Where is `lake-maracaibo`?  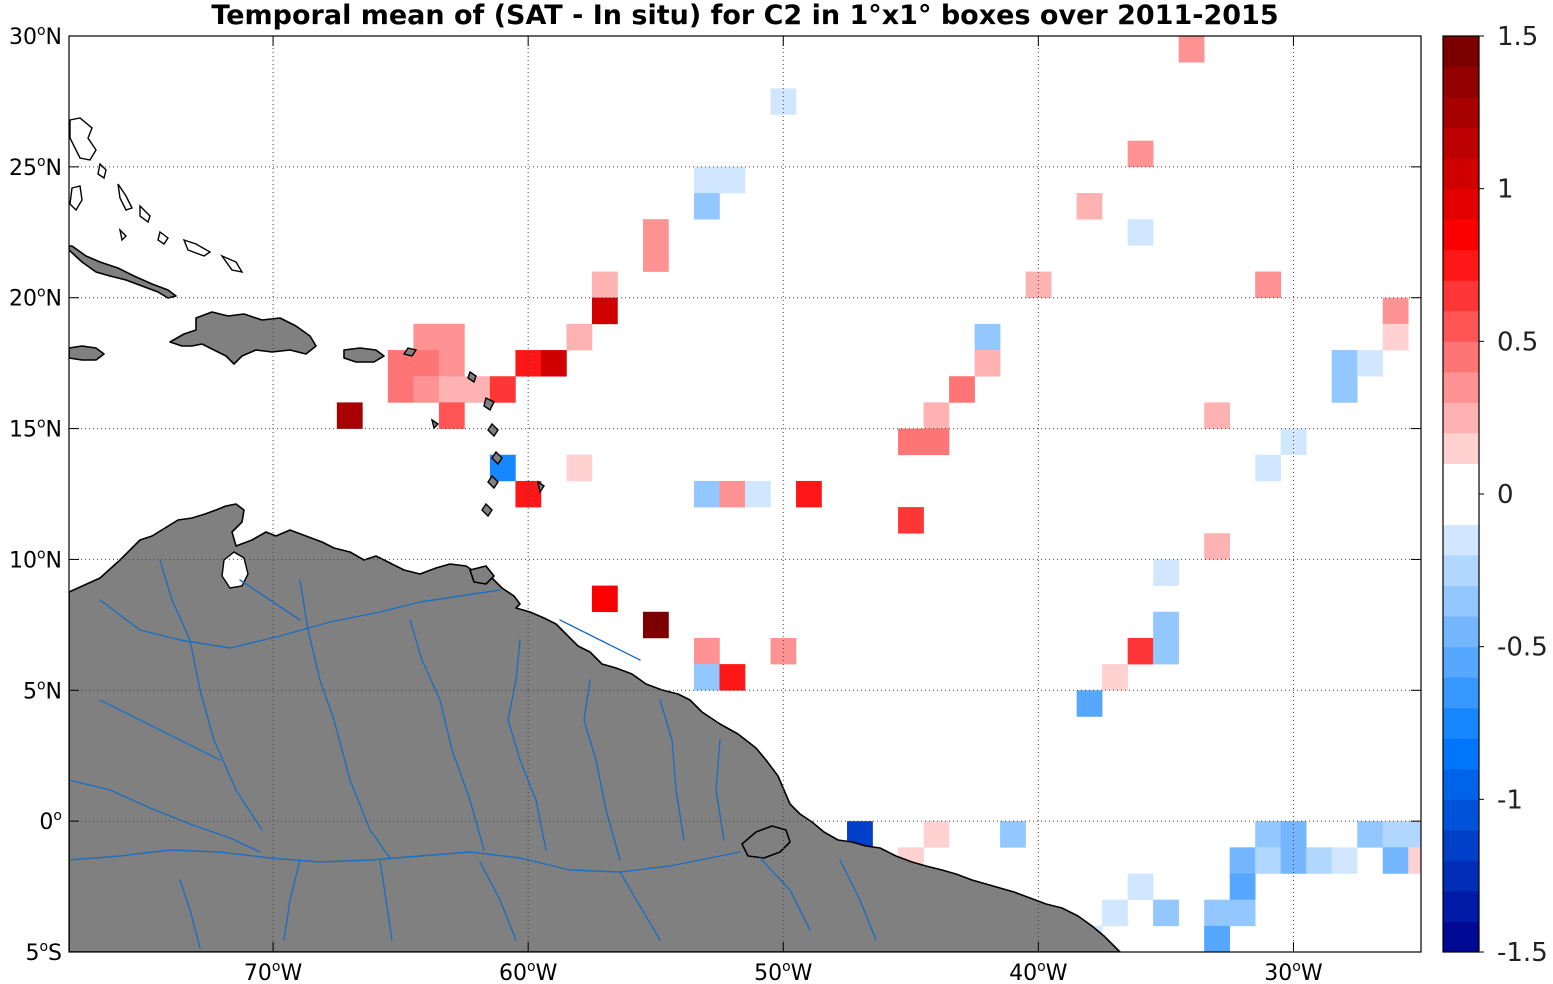 lake-maracaibo is located at coordinates (235, 570).